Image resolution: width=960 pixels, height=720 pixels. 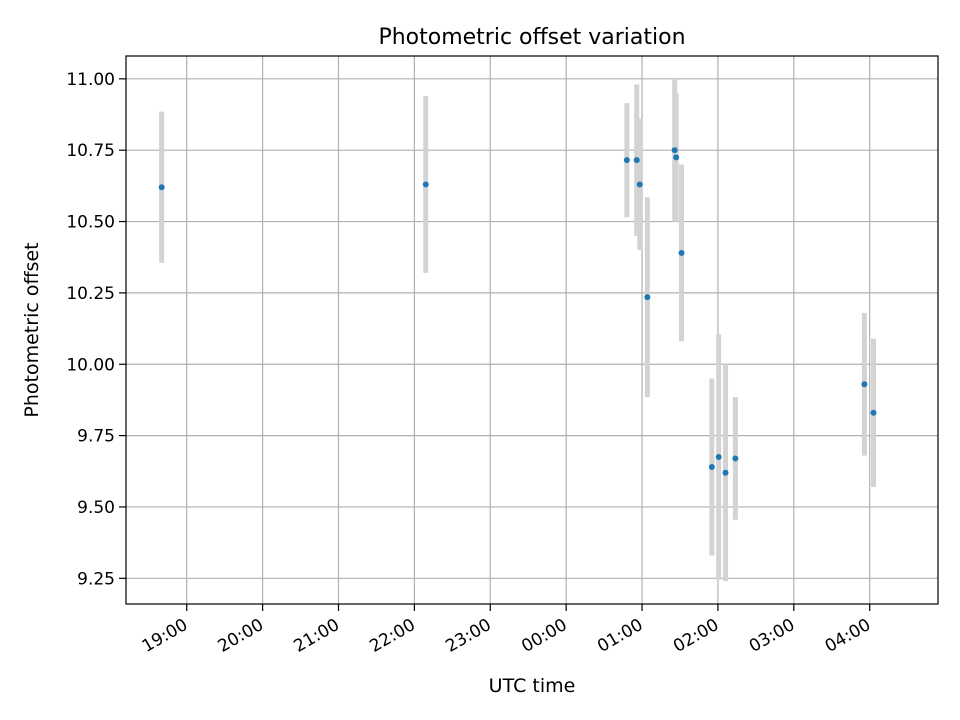 What do you see at coordinates (620, 636) in the screenshot?
I see `x-tick-label: 01:00` at bounding box center [620, 636].